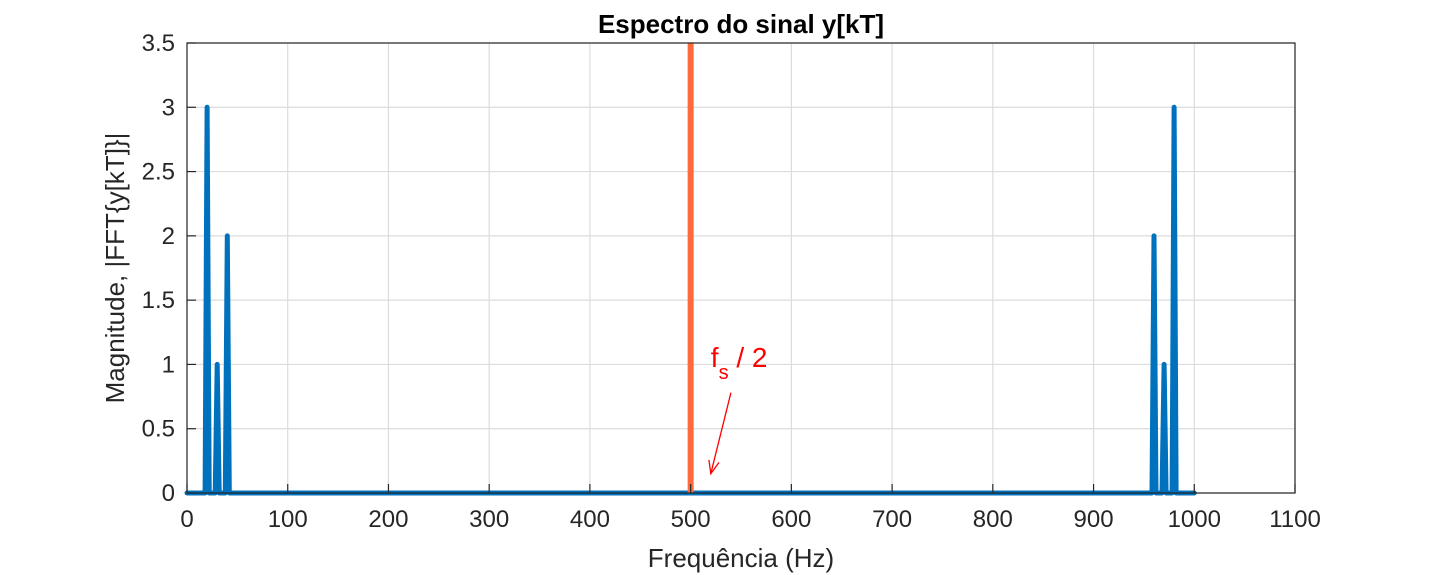 This screenshot has width=1431, height=575. What do you see at coordinates (168, 364) in the screenshot?
I see `y-tick-label: 1` at bounding box center [168, 364].